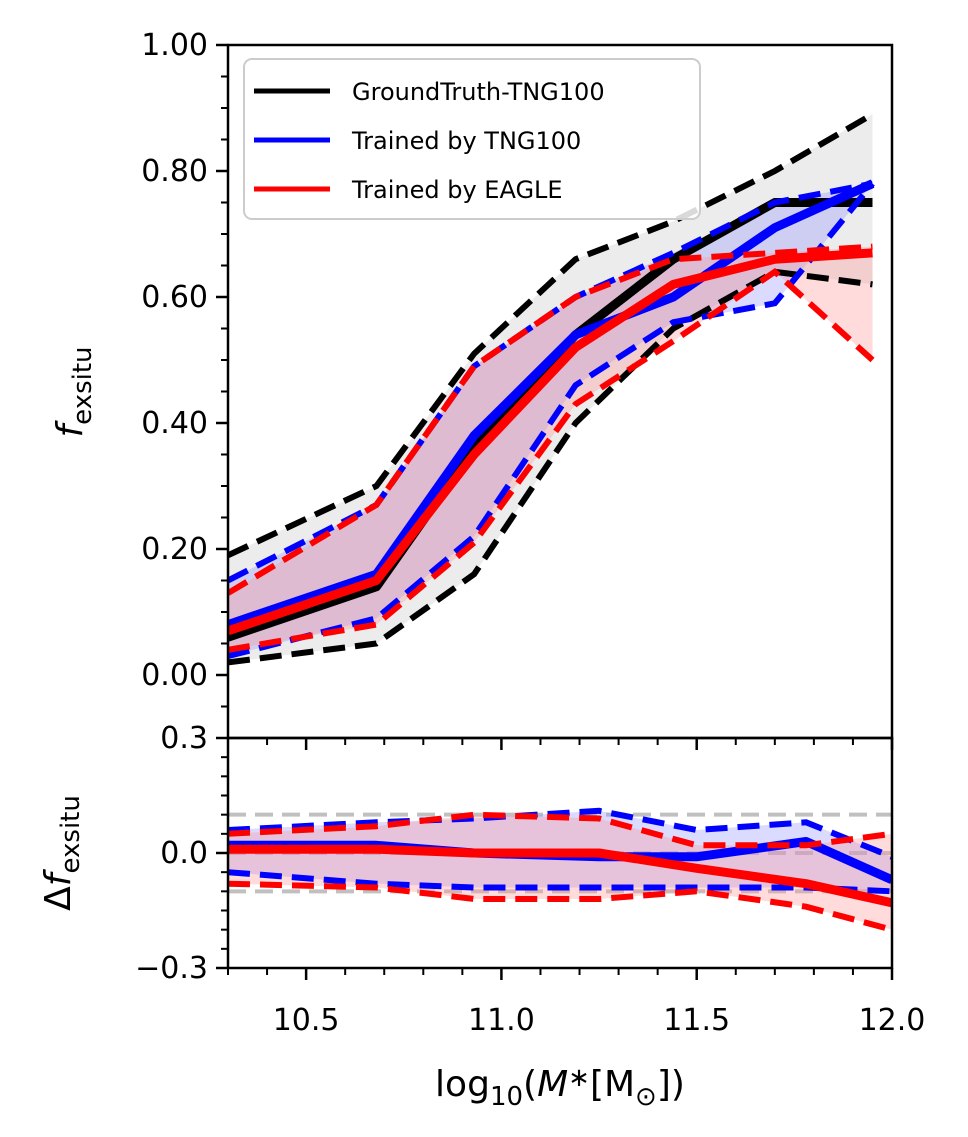 This screenshot has width=968, height=1137. Describe the element at coordinates (62, 853) in the screenshot. I see `bottom-y-axis-label: Δfexsitu` at that location.